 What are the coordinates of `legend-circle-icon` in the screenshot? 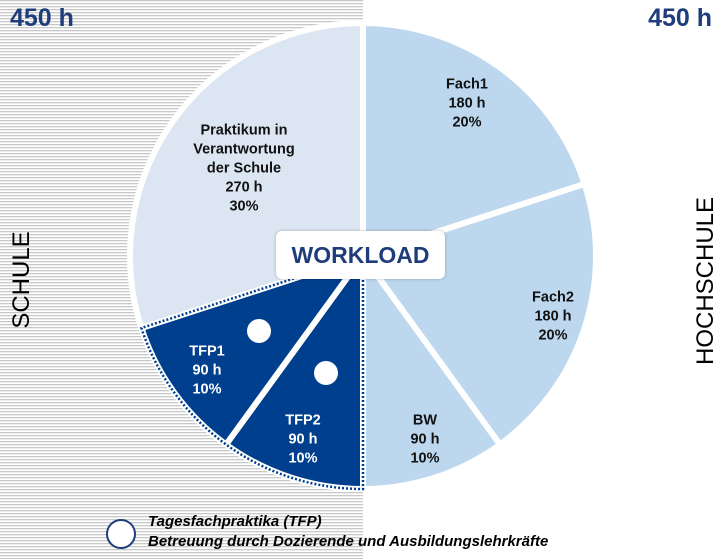 It's located at (121, 534).